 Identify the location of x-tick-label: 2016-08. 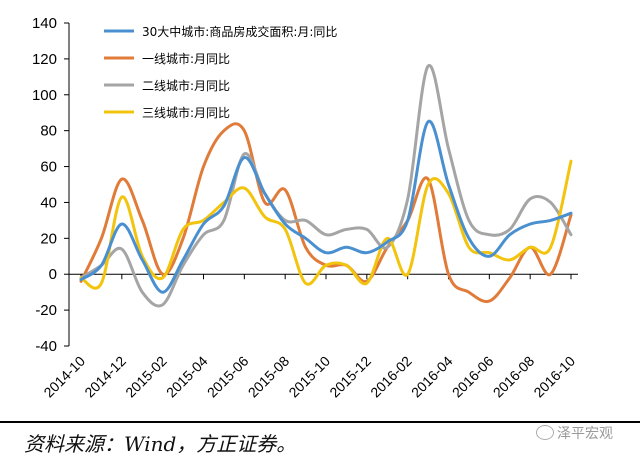
(514, 377).